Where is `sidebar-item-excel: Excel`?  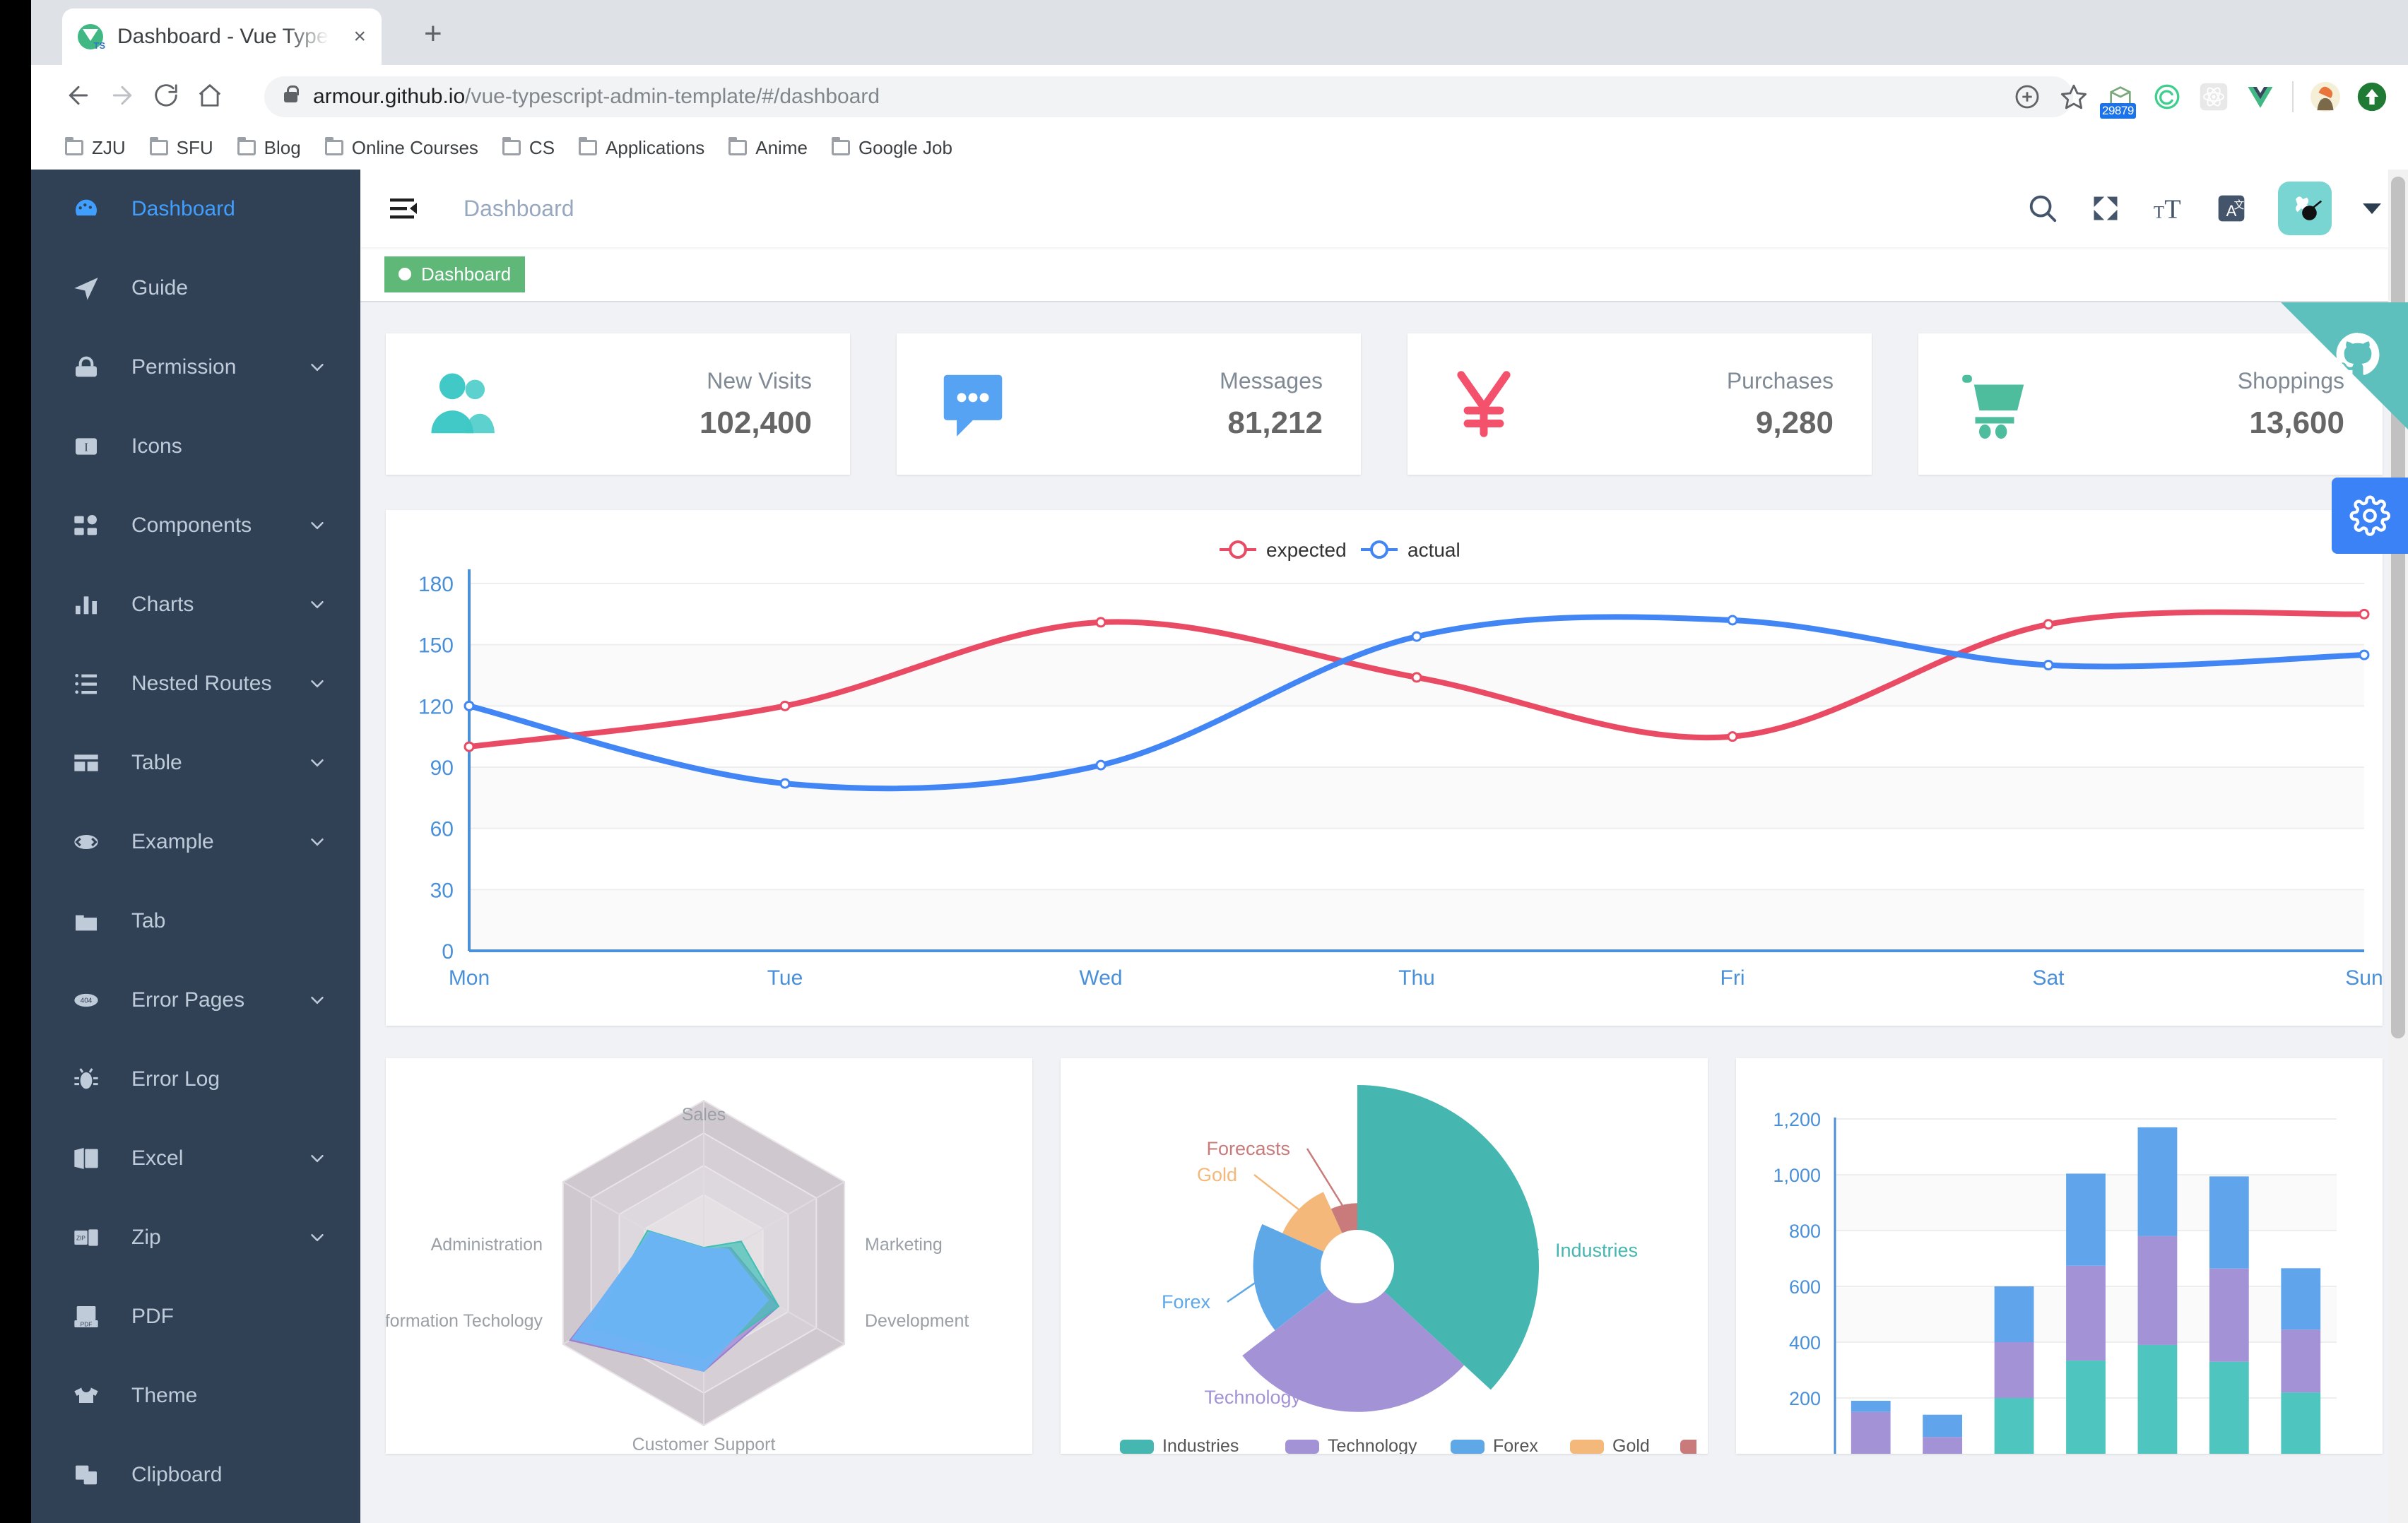 sidebar-item-excel: Excel is located at coordinates (195, 1158).